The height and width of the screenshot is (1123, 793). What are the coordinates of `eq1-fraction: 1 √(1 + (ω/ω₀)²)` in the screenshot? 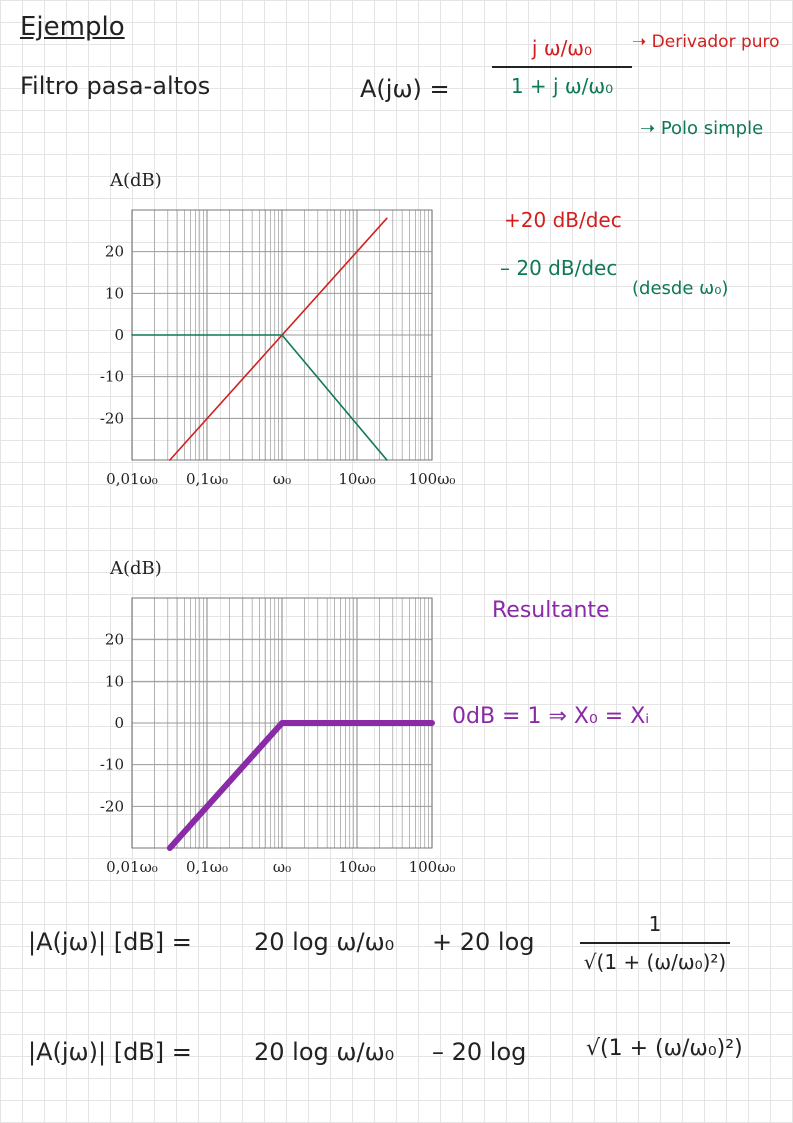 It's located at (655, 943).